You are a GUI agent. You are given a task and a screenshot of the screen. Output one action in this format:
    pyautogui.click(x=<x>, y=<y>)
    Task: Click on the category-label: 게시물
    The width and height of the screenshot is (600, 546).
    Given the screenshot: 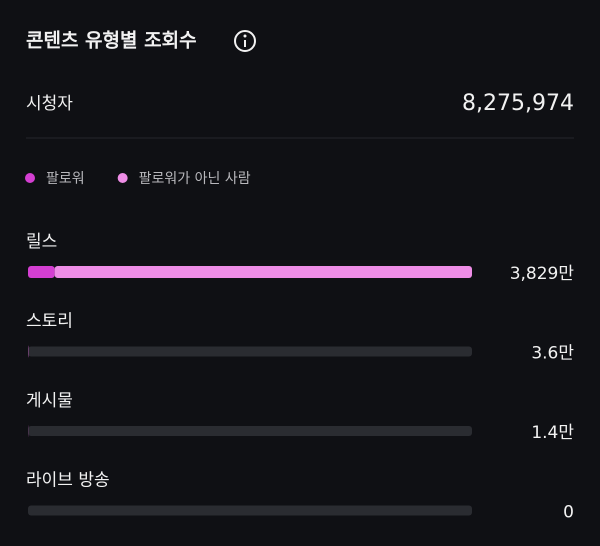 What is the action you would take?
    pyautogui.click(x=49, y=401)
    